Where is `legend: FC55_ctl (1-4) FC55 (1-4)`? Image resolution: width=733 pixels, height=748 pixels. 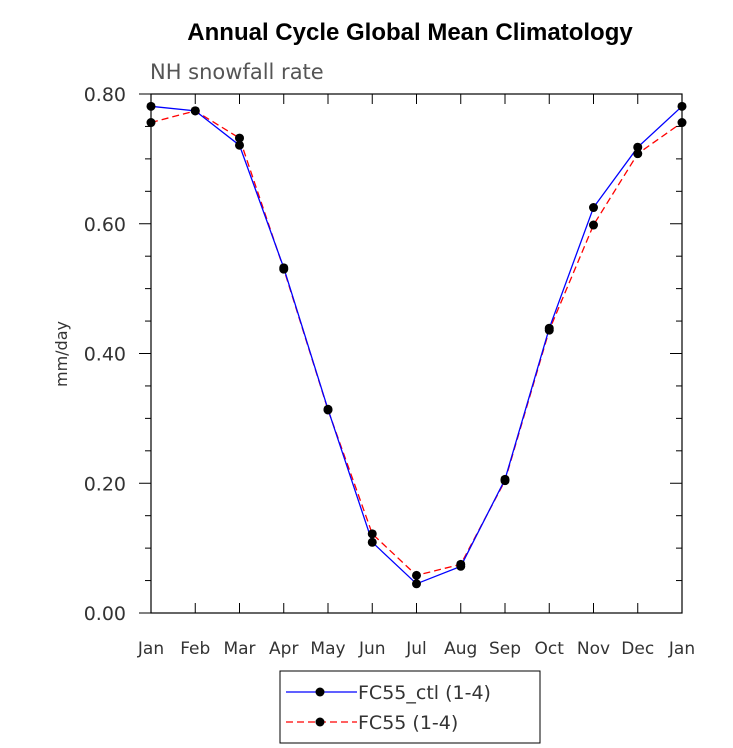 legend: FC55_ctl (1-4) FC55 (1-4) is located at coordinates (410, 707).